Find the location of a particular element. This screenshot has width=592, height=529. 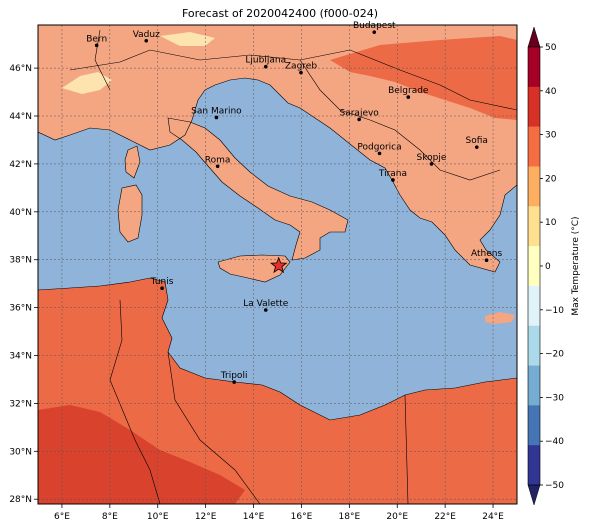

lon-tick-label: 16°E is located at coordinates (302, 517).